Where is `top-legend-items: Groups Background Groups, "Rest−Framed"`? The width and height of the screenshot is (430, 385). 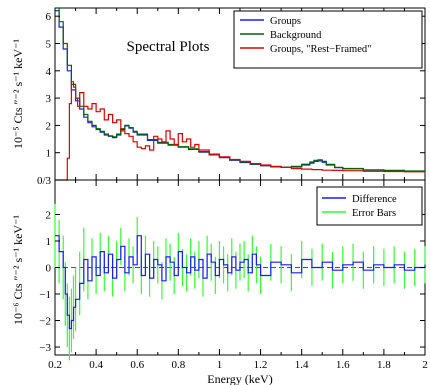
top-legend-items: Groups Background Groups, "Rest−Framed" is located at coordinates (305, 35).